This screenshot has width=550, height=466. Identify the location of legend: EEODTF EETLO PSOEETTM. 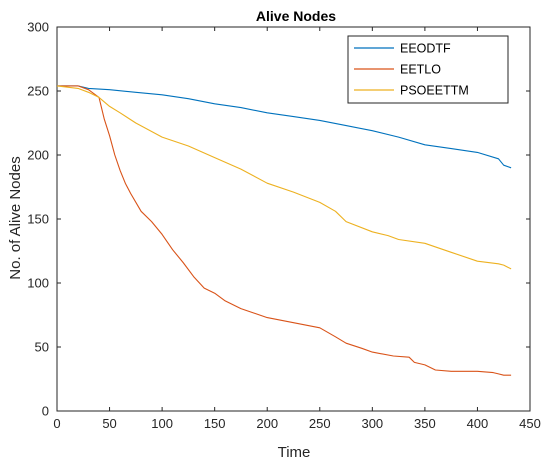
(428, 69).